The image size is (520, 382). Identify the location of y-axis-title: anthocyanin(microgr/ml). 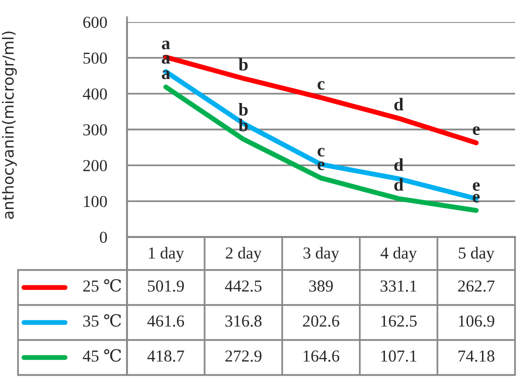
(9, 125).